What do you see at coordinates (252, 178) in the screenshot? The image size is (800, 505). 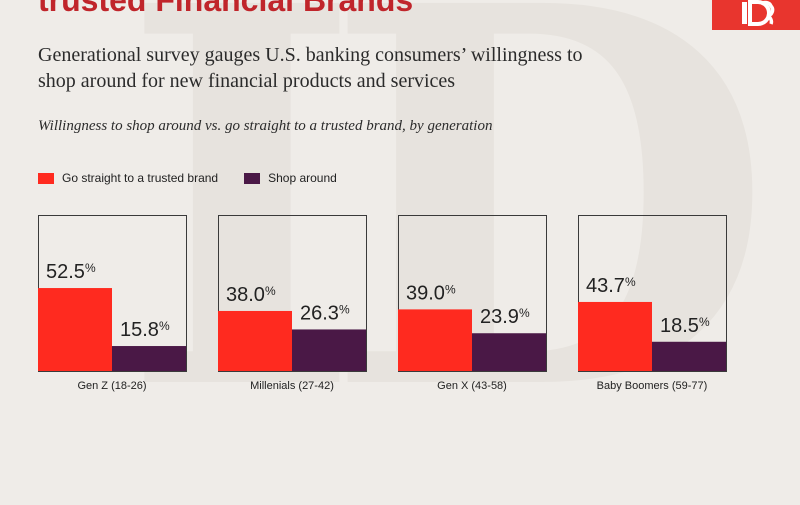 I see `legend-swatch-shop` at bounding box center [252, 178].